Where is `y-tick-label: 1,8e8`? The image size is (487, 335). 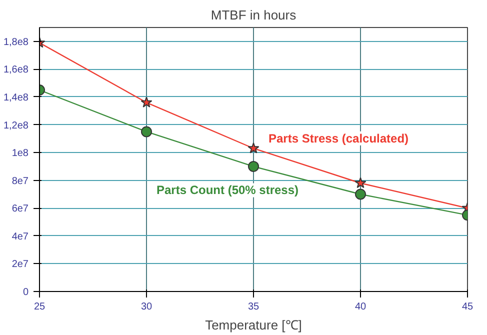
y-tick-label: 1,8e8 is located at coordinates (16, 42).